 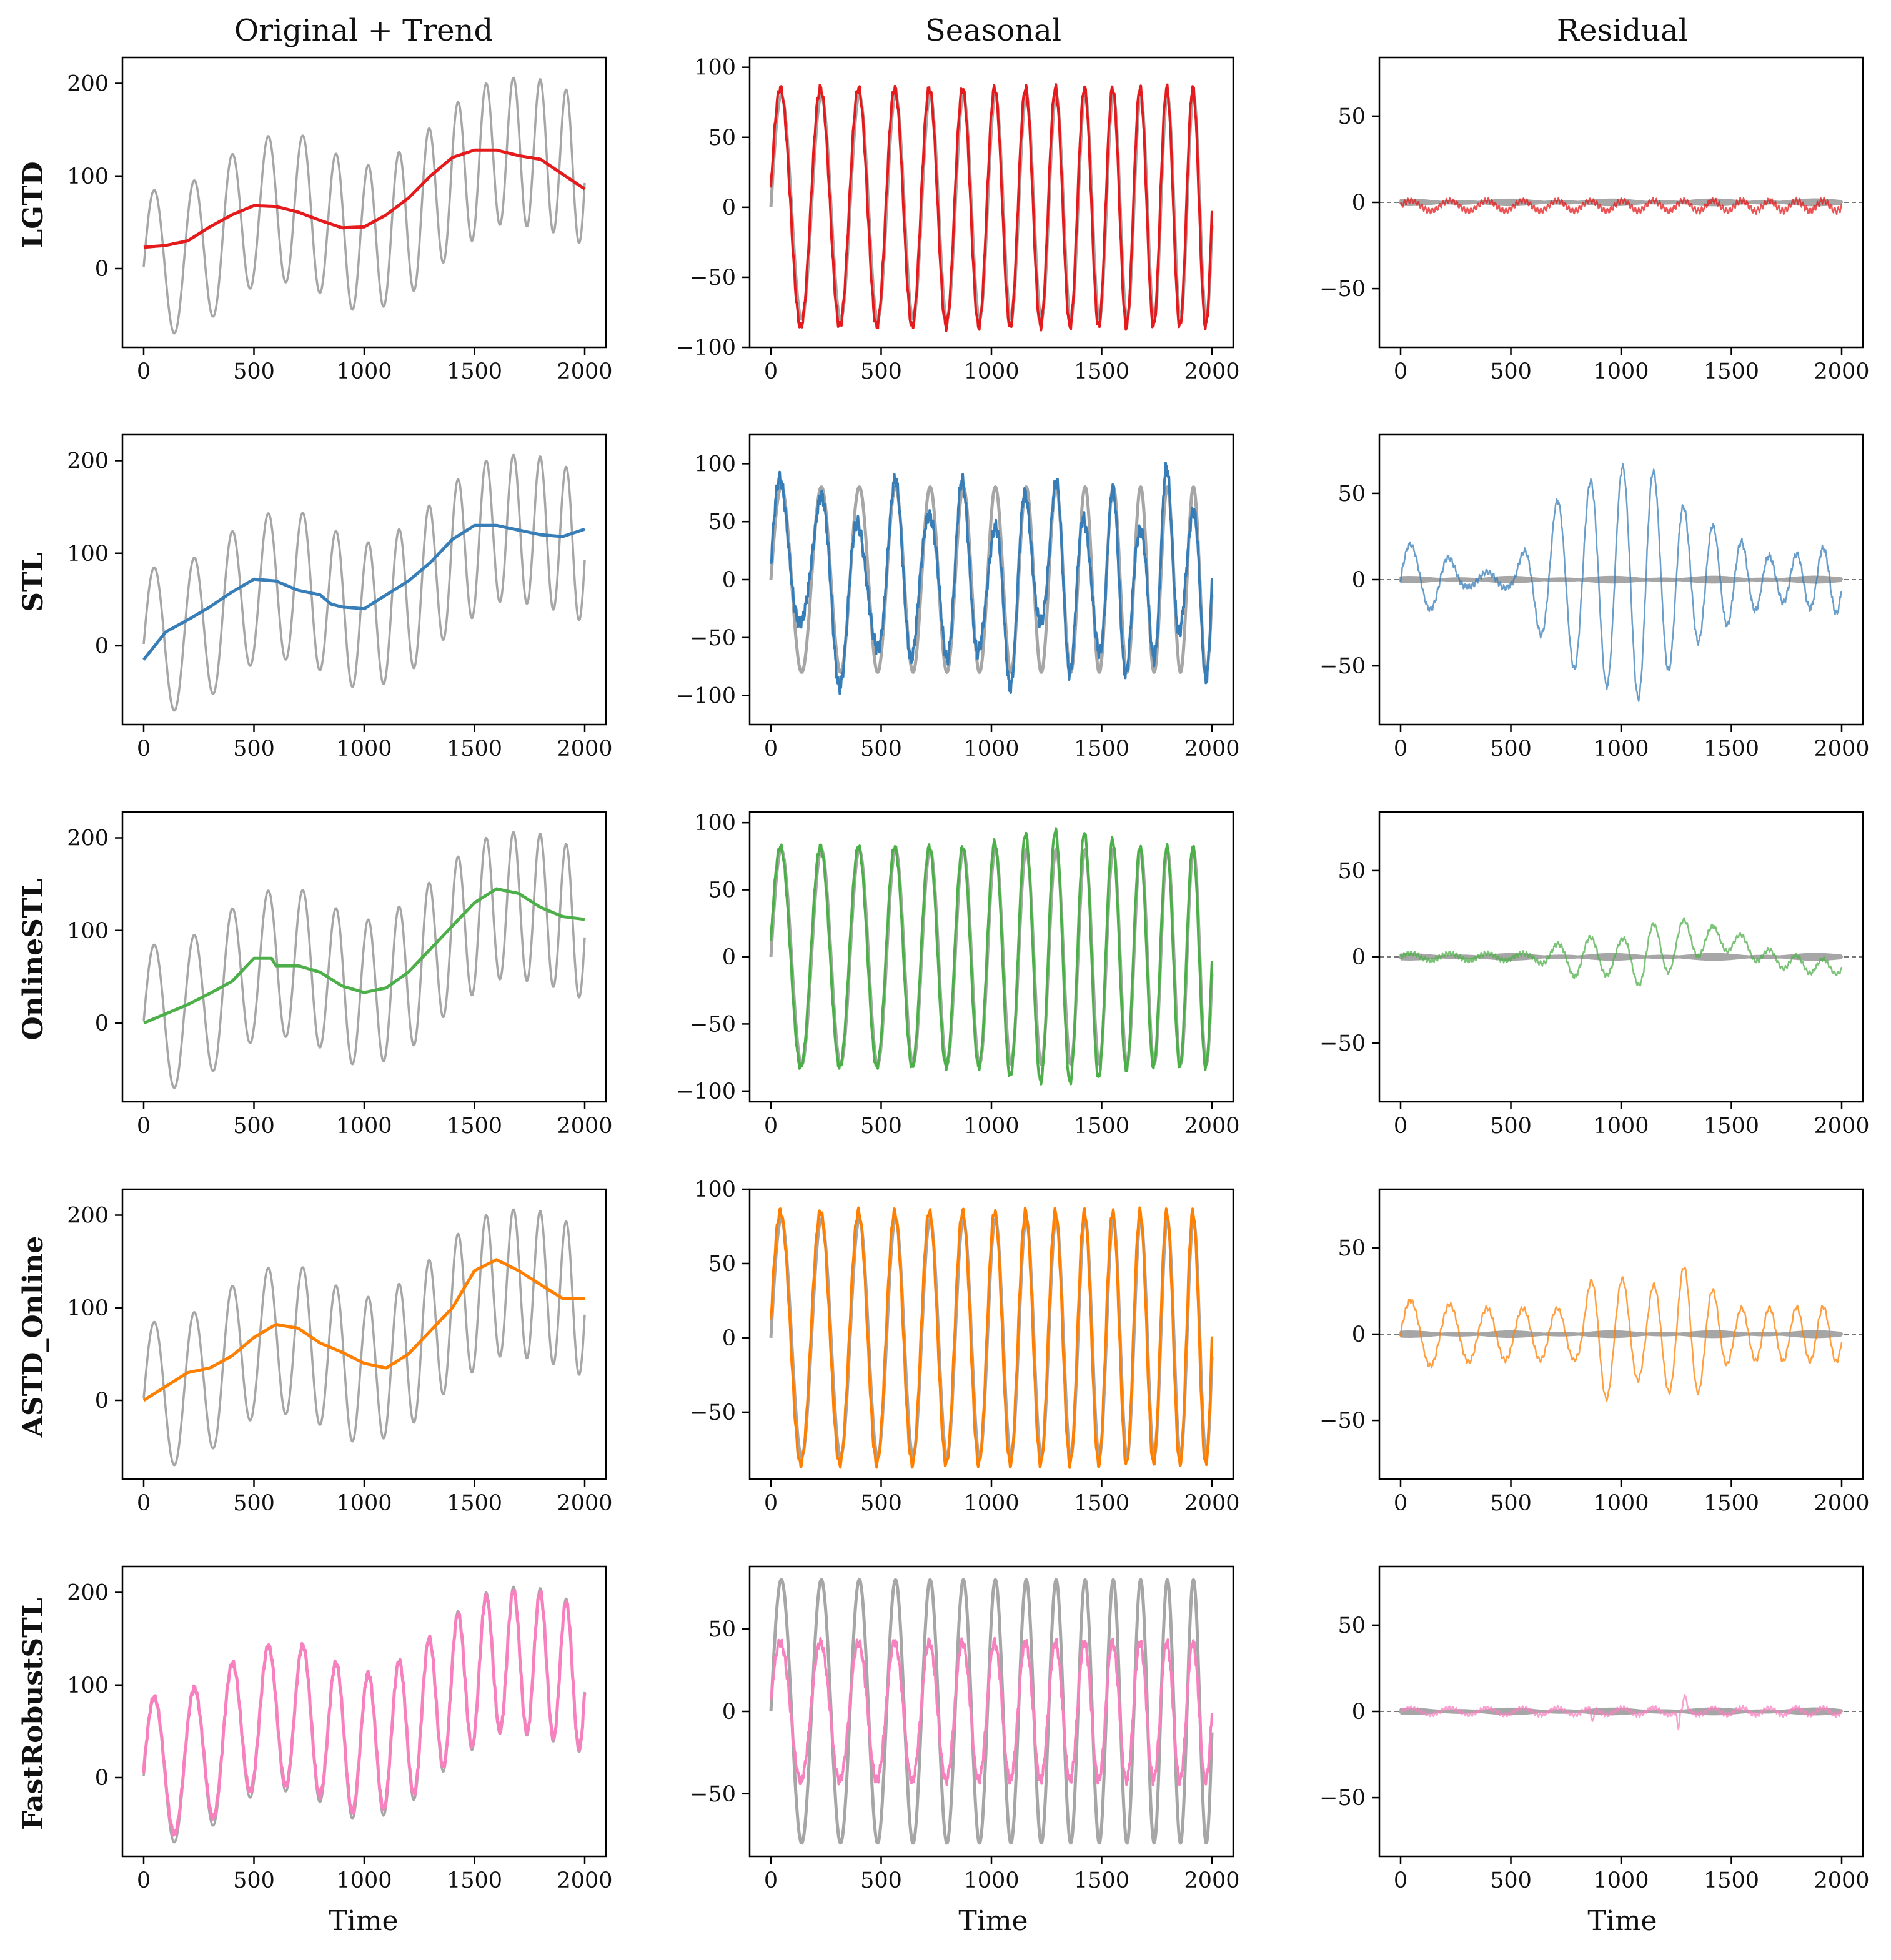 I want to click on x-label-col3: Time, so click(x=1622, y=1921).